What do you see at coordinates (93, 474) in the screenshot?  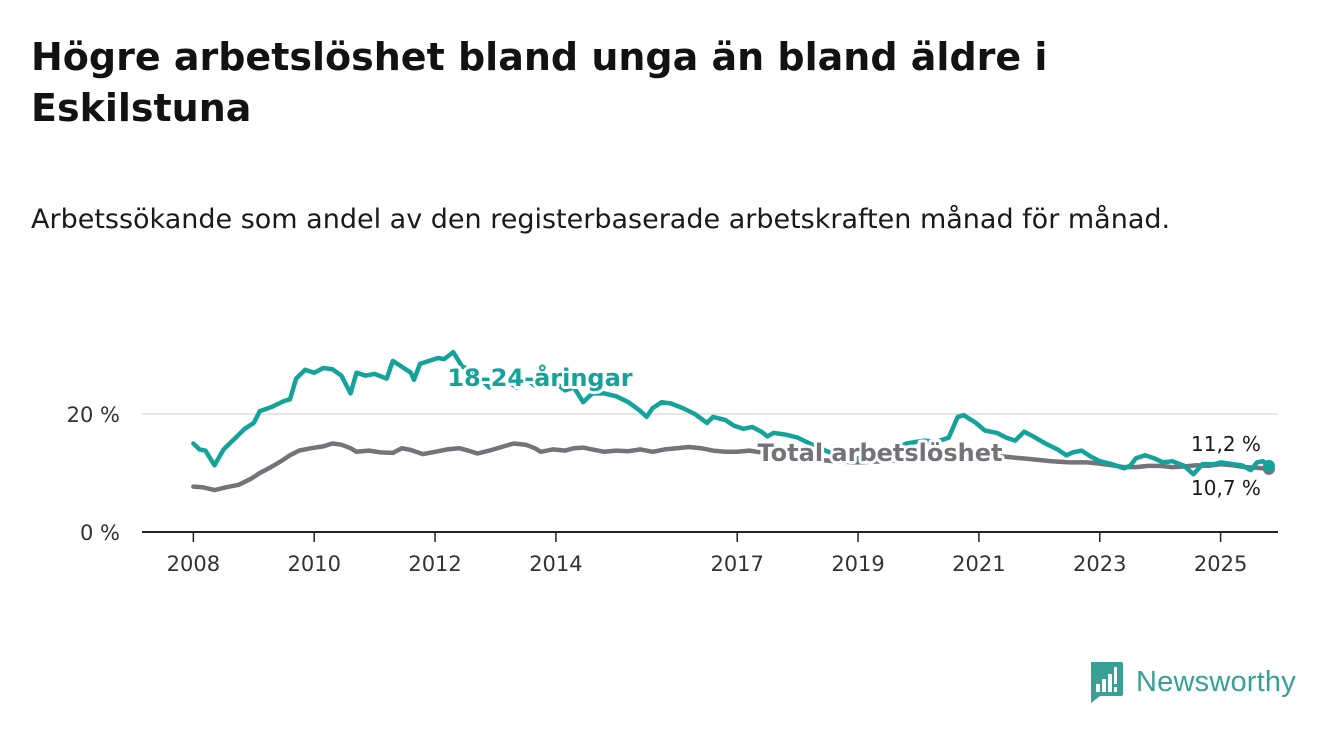 I see `y-axis: 0 % 20 %` at bounding box center [93, 474].